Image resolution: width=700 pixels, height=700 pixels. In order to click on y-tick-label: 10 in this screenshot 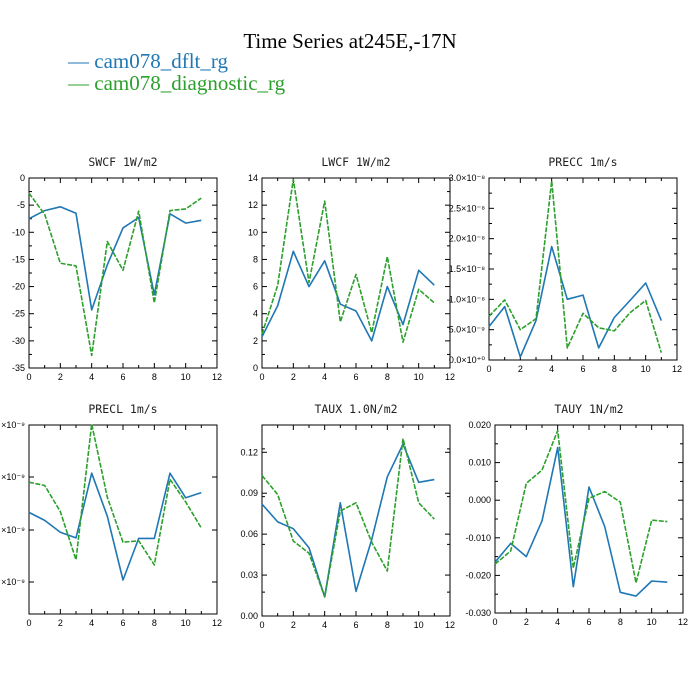, I will do `click(253, 232)`.